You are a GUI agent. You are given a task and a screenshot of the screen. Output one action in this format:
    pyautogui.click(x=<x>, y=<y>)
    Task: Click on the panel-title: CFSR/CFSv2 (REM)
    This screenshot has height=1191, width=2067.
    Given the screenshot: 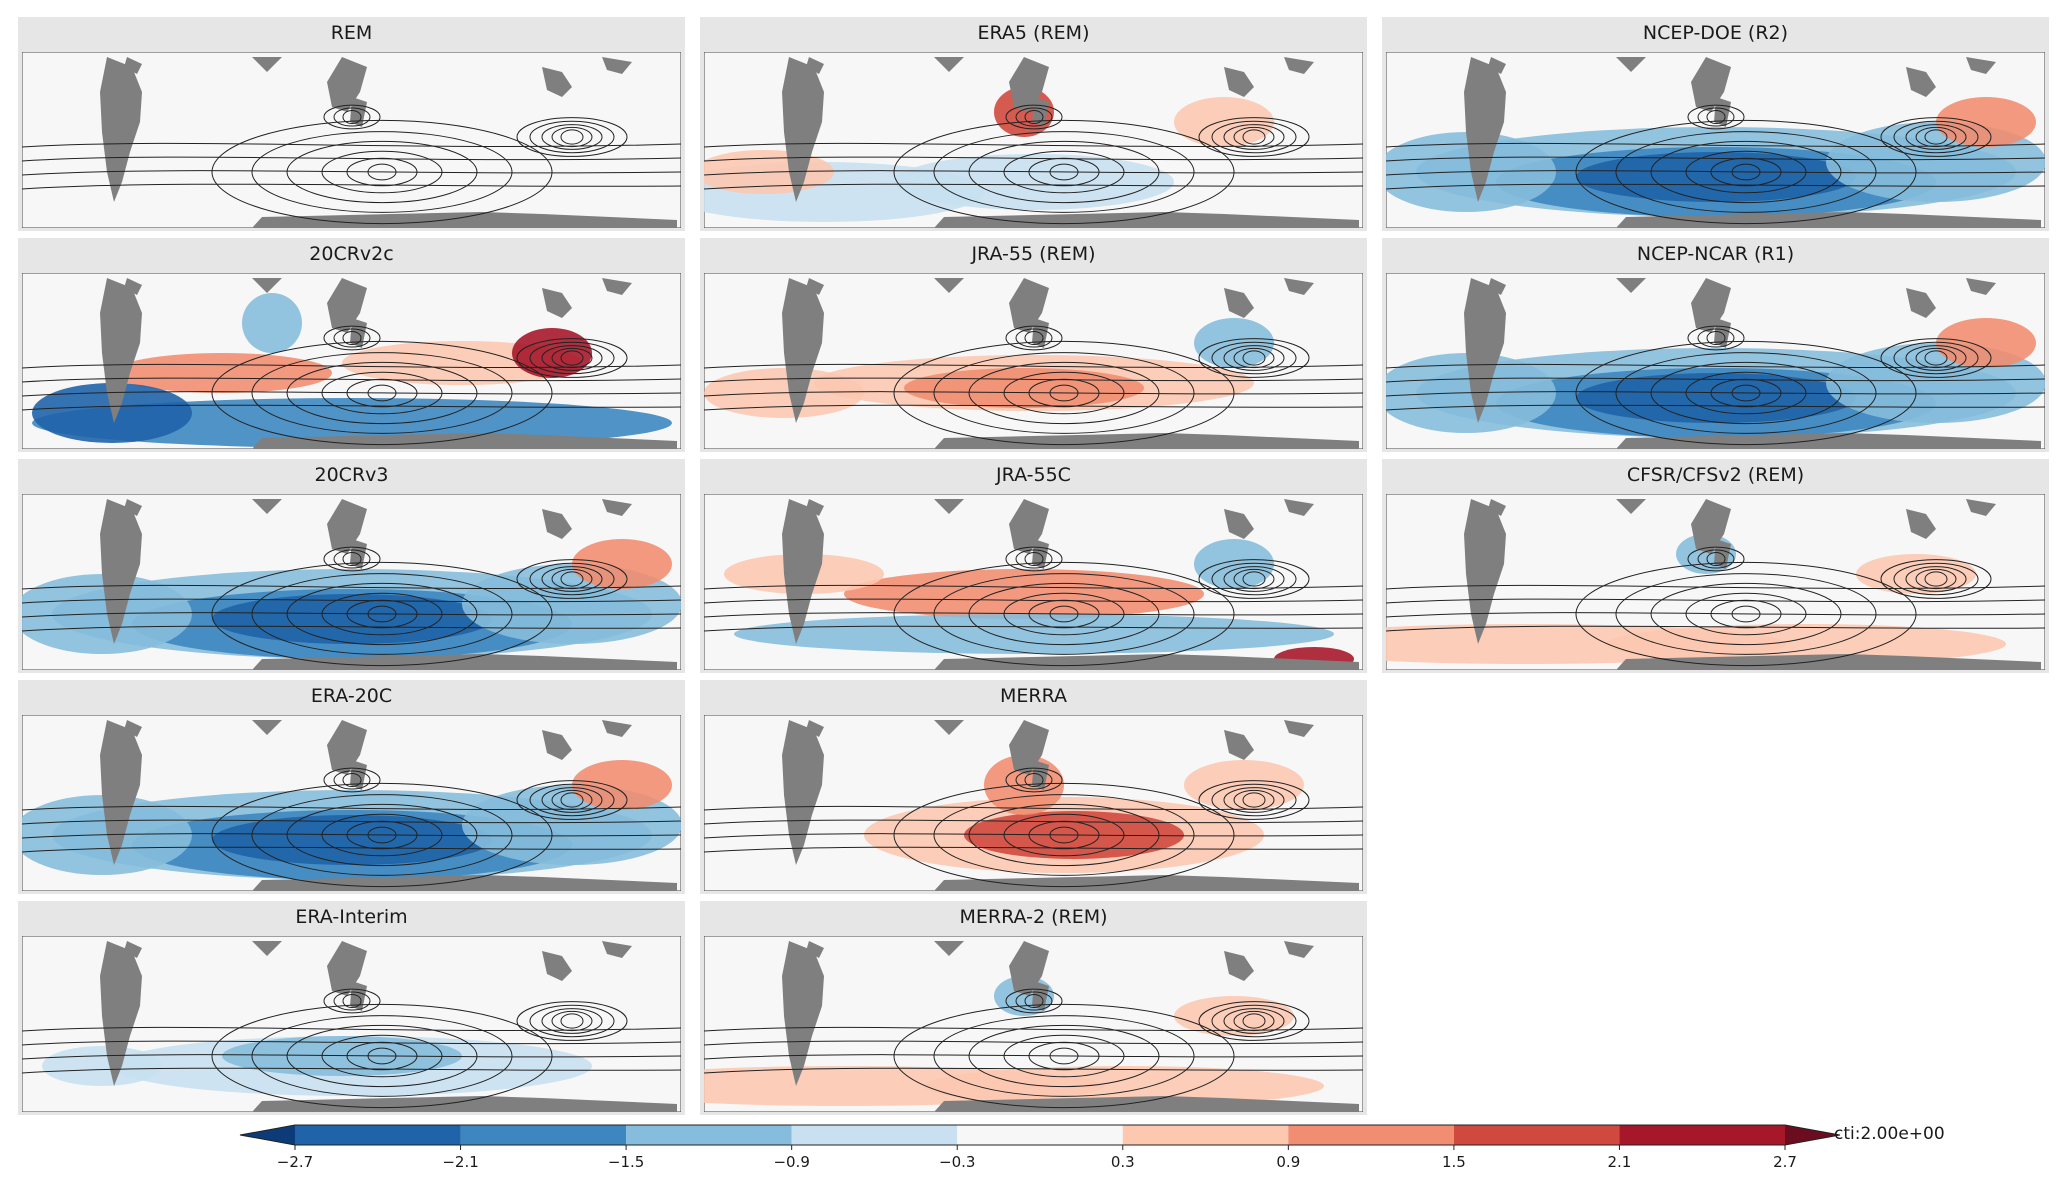 What is the action you would take?
    pyautogui.click(x=1715, y=475)
    